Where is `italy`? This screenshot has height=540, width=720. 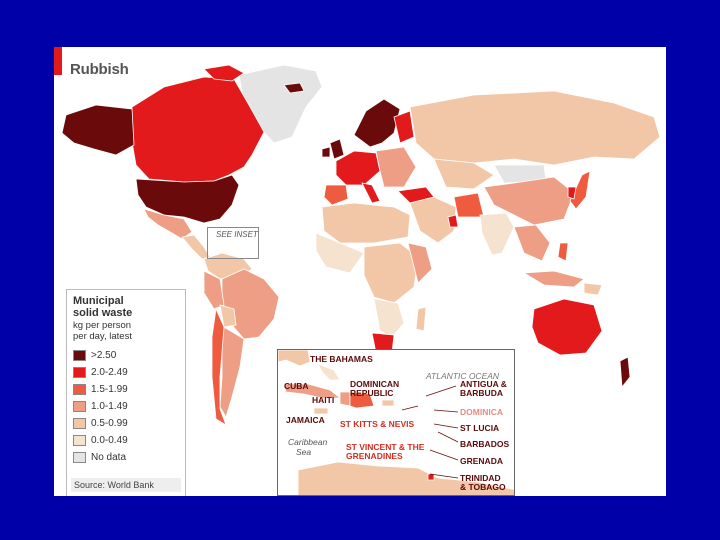 italy is located at coordinates (371, 193).